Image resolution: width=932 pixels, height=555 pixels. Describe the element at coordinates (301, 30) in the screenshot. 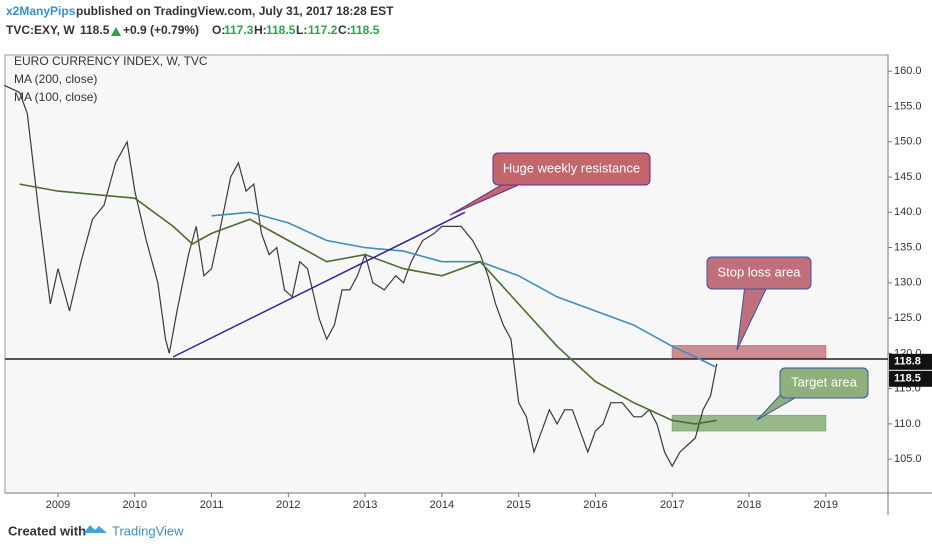

I see `ohlc-label: L:` at that location.